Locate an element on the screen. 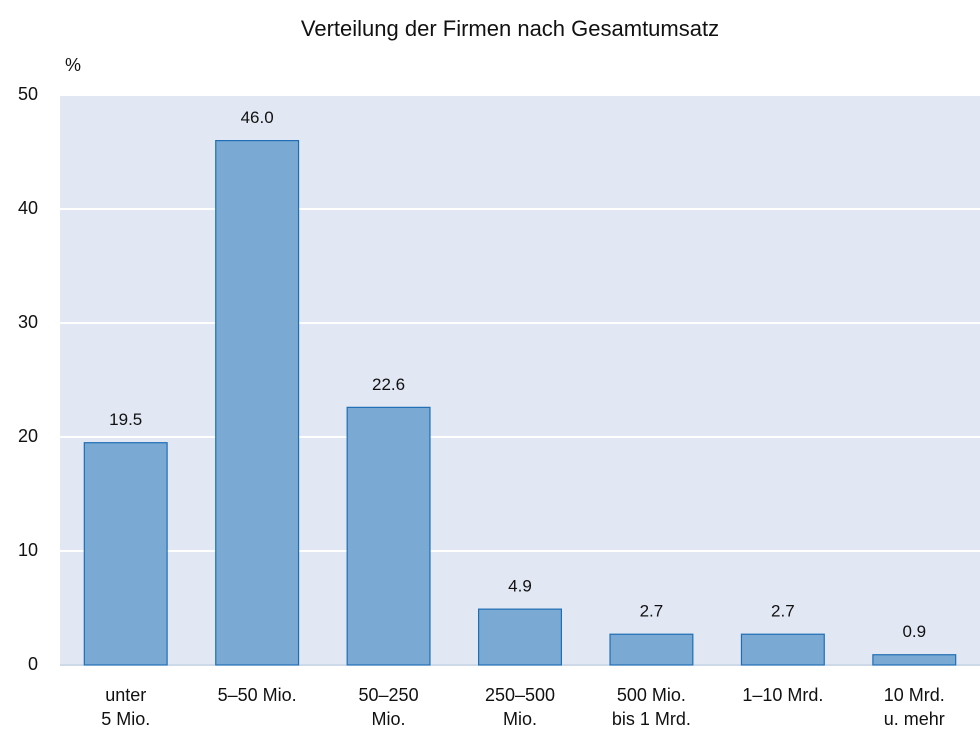  x-tick-label: 250–500 Mio. is located at coordinates (520, 707).